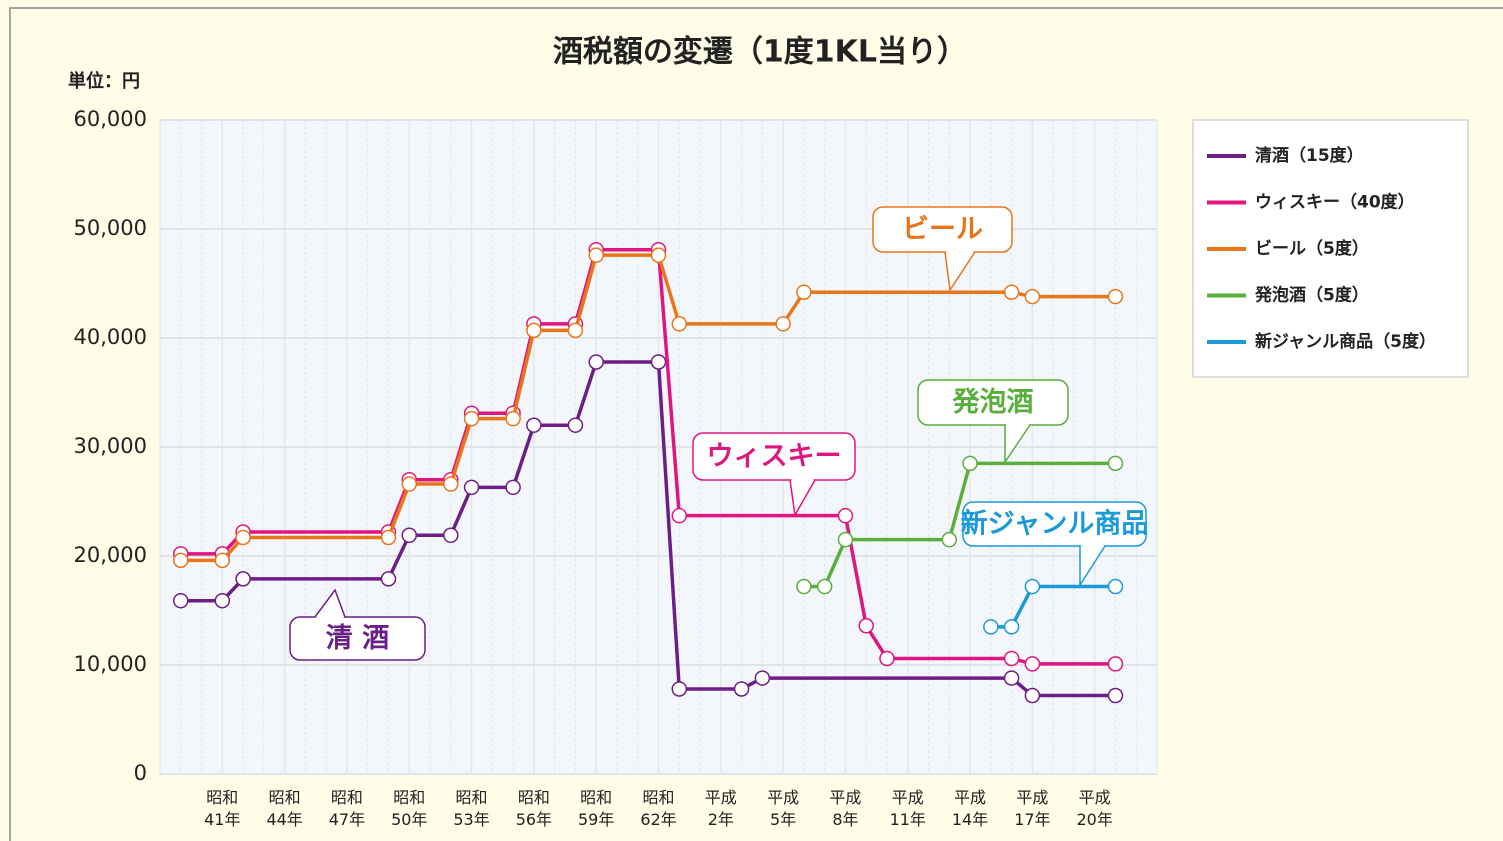 Image resolution: width=1503 pixels, height=841 pixels. I want to click on chart-title: 酒税額の変遷（1度1KL当り）, so click(760, 52).